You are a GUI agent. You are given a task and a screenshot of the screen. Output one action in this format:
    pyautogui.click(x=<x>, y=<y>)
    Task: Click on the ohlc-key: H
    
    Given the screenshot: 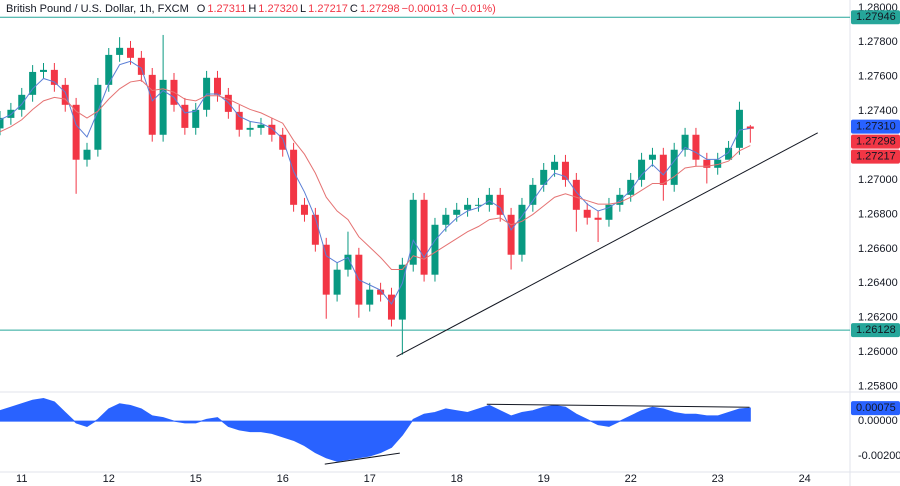 What is the action you would take?
    pyautogui.click(x=252, y=9)
    